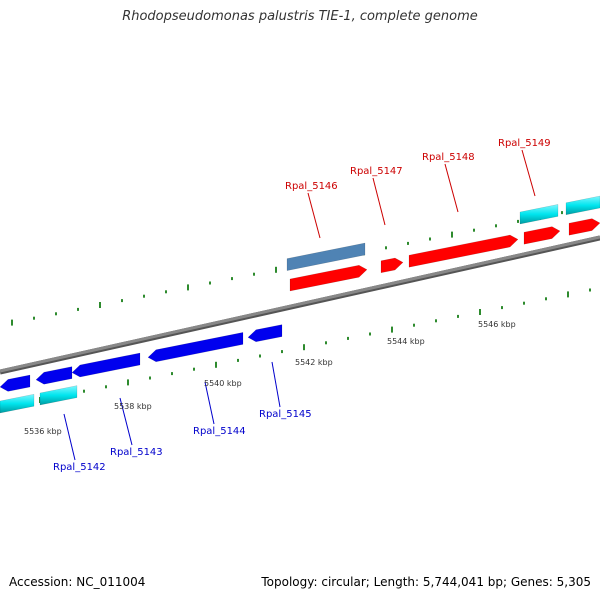 The image size is (600, 600). I want to click on scale-label: 5536 kbp, so click(43, 431).